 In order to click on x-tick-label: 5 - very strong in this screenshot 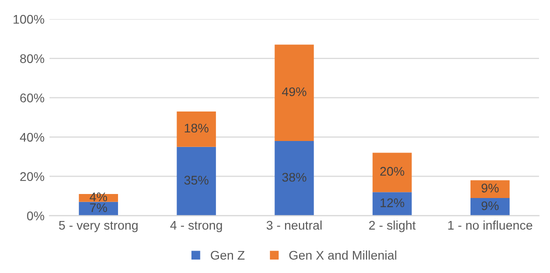, I will do `click(98, 226)`.